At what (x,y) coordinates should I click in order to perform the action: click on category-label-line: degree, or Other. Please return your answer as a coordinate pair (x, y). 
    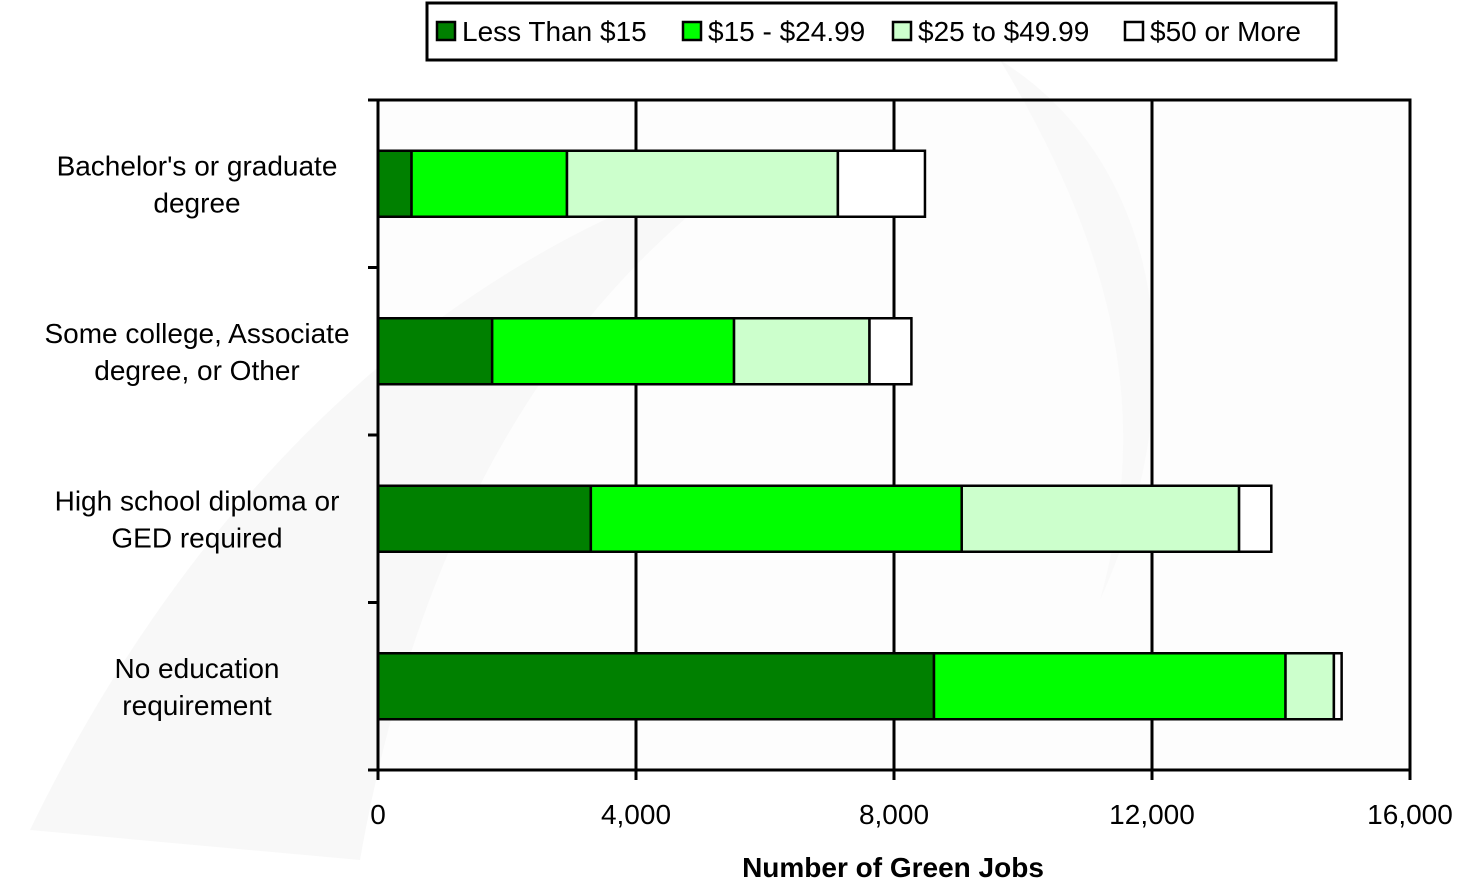
    Looking at the image, I should click on (196, 370).